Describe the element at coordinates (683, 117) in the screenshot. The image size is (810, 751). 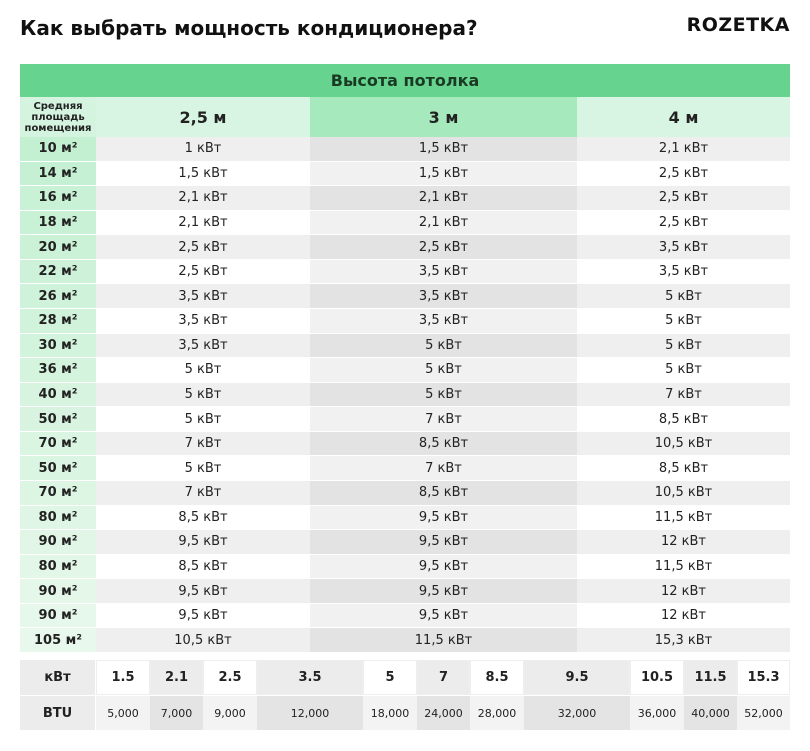
I see `column-header: 4 м` at that location.